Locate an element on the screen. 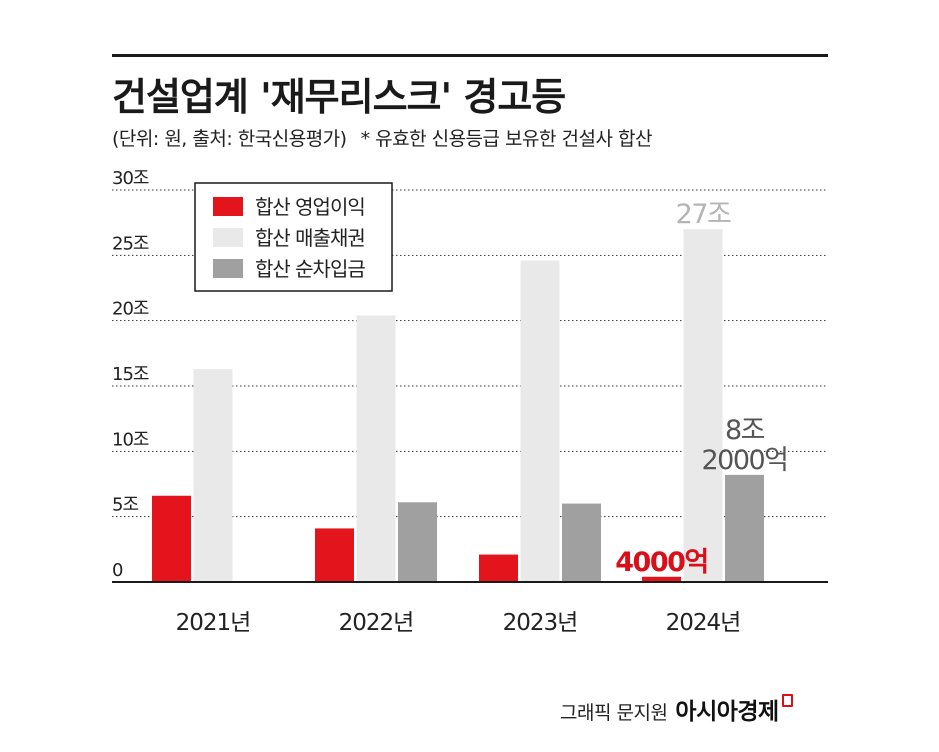 The width and height of the screenshot is (939, 752). y-tick-label: 10조 is located at coordinates (130, 439).